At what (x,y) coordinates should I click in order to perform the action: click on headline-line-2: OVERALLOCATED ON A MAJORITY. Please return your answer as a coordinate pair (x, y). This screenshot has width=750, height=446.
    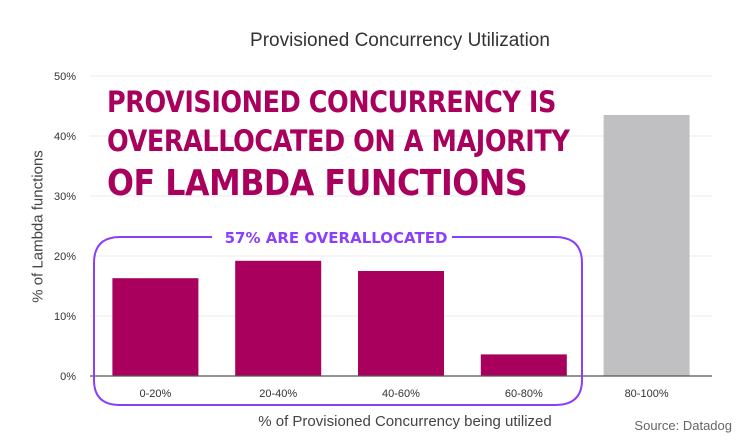
    Looking at the image, I should click on (338, 141).